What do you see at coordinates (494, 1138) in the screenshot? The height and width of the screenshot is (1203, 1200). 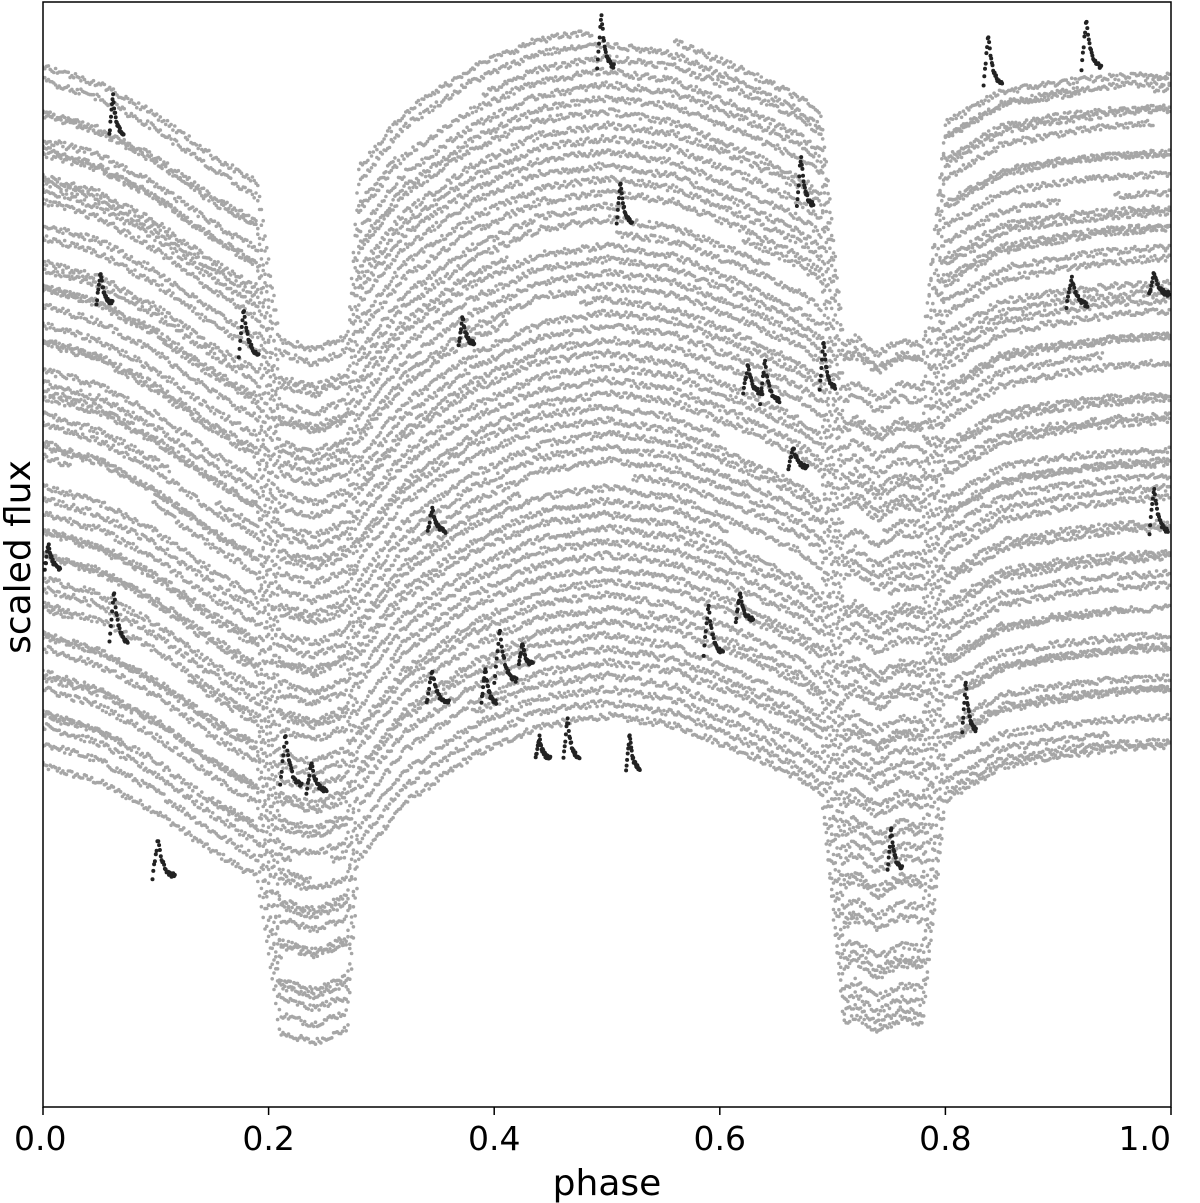 I see `x-tick-label: 0.4` at bounding box center [494, 1138].